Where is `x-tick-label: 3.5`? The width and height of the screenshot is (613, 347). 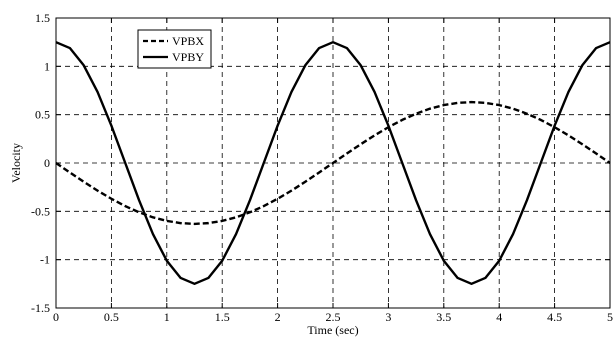
x-tick-label: 3.5 is located at coordinates (443, 317).